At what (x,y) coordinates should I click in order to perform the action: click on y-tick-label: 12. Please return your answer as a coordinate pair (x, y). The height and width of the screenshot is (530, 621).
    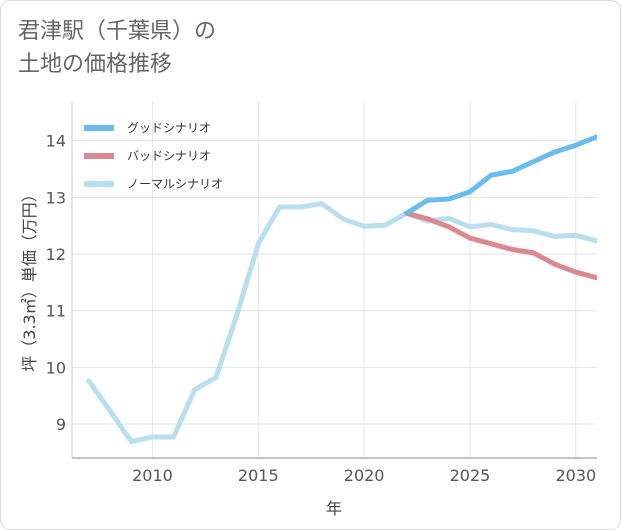
    Looking at the image, I should click on (56, 254).